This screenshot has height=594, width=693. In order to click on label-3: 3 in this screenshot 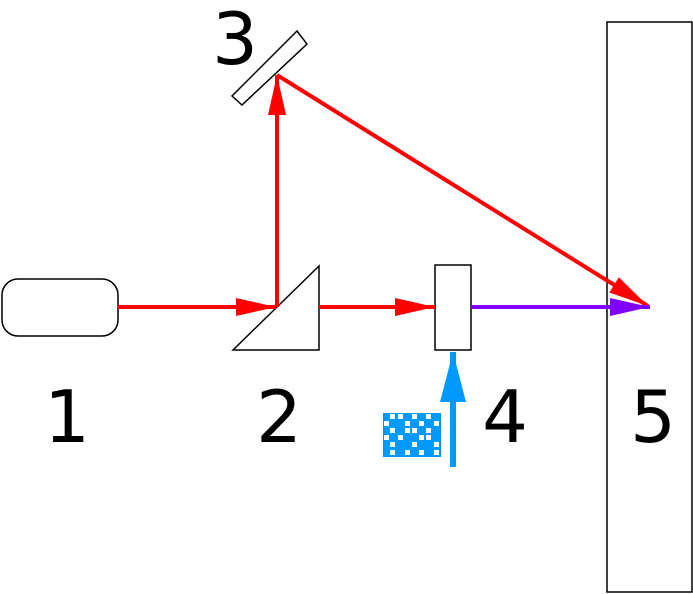, I will do `click(235, 40)`.